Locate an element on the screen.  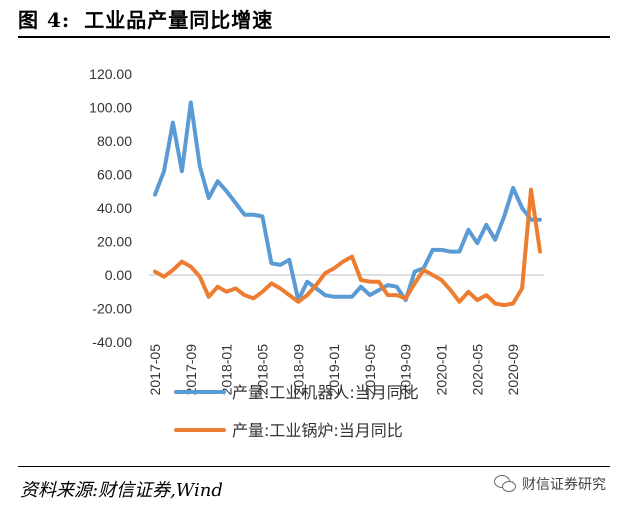
figure-label: 图 4: is located at coordinates (44, 20).